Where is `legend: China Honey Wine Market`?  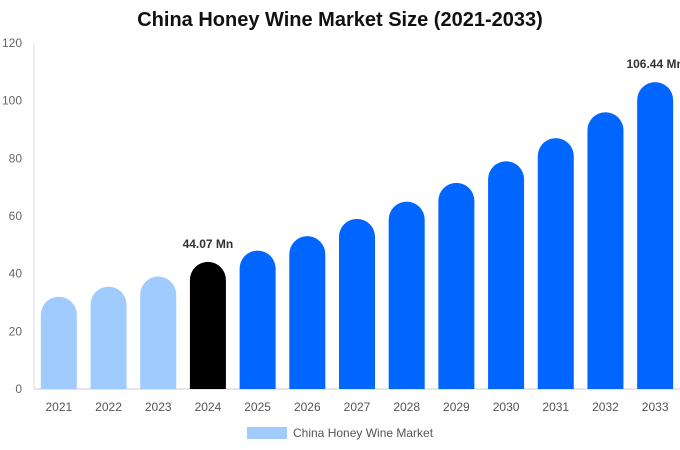
legend: China Honey Wine Market is located at coordinates (340, 433).